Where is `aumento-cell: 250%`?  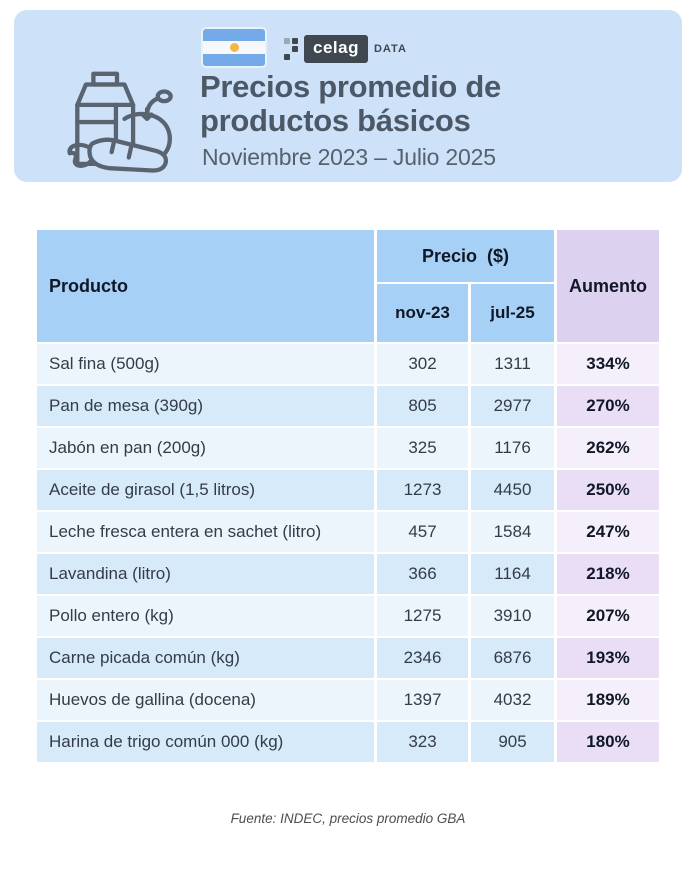
aumento-cell: 250% is located at coordinates (608, 490).